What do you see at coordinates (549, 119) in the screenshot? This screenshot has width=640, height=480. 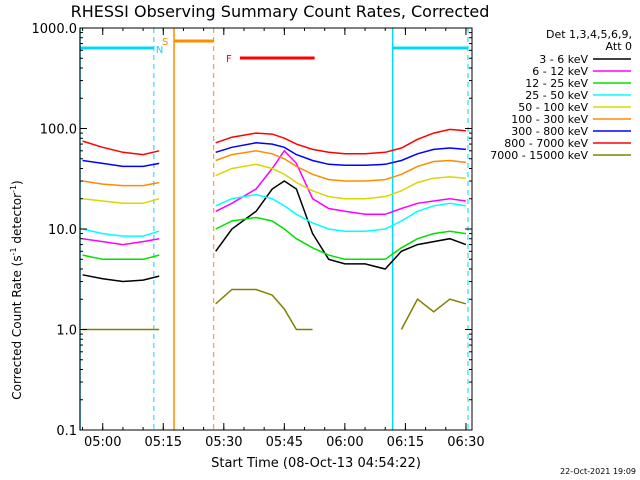 I see `legend-label-5: 100 - 300 keV` at bounding box center [549, 119].